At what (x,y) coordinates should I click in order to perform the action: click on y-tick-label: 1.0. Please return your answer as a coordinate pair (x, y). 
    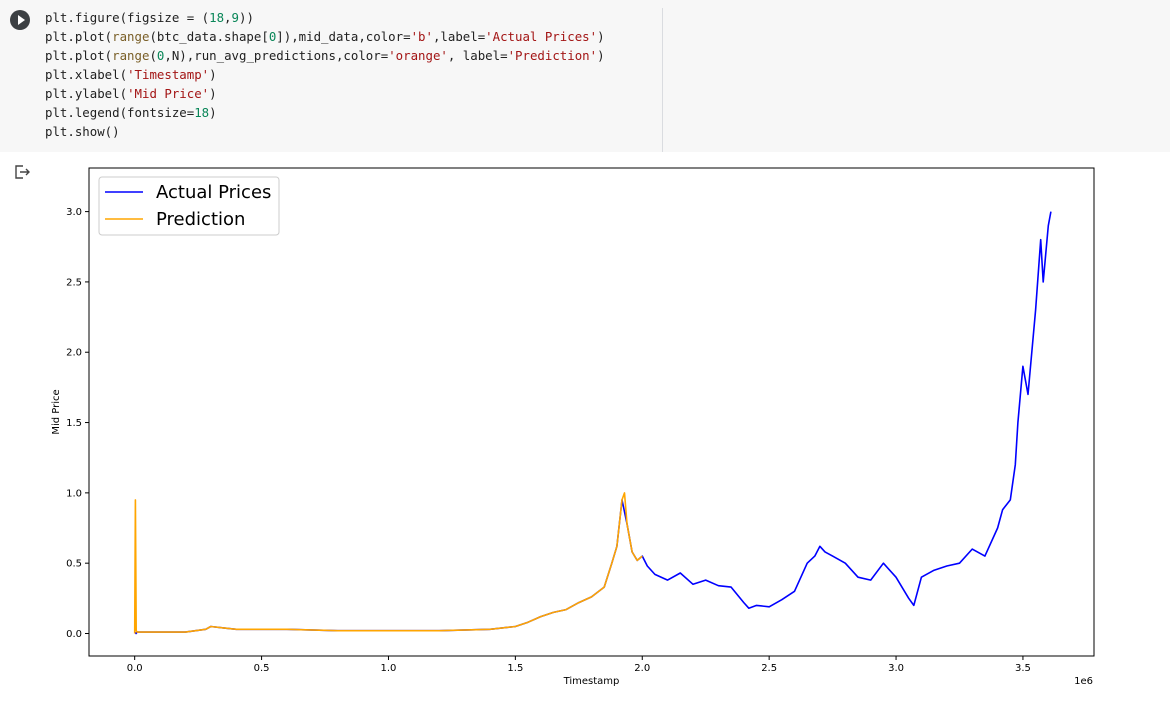
    Looking at the image, I should click on (74, 493).